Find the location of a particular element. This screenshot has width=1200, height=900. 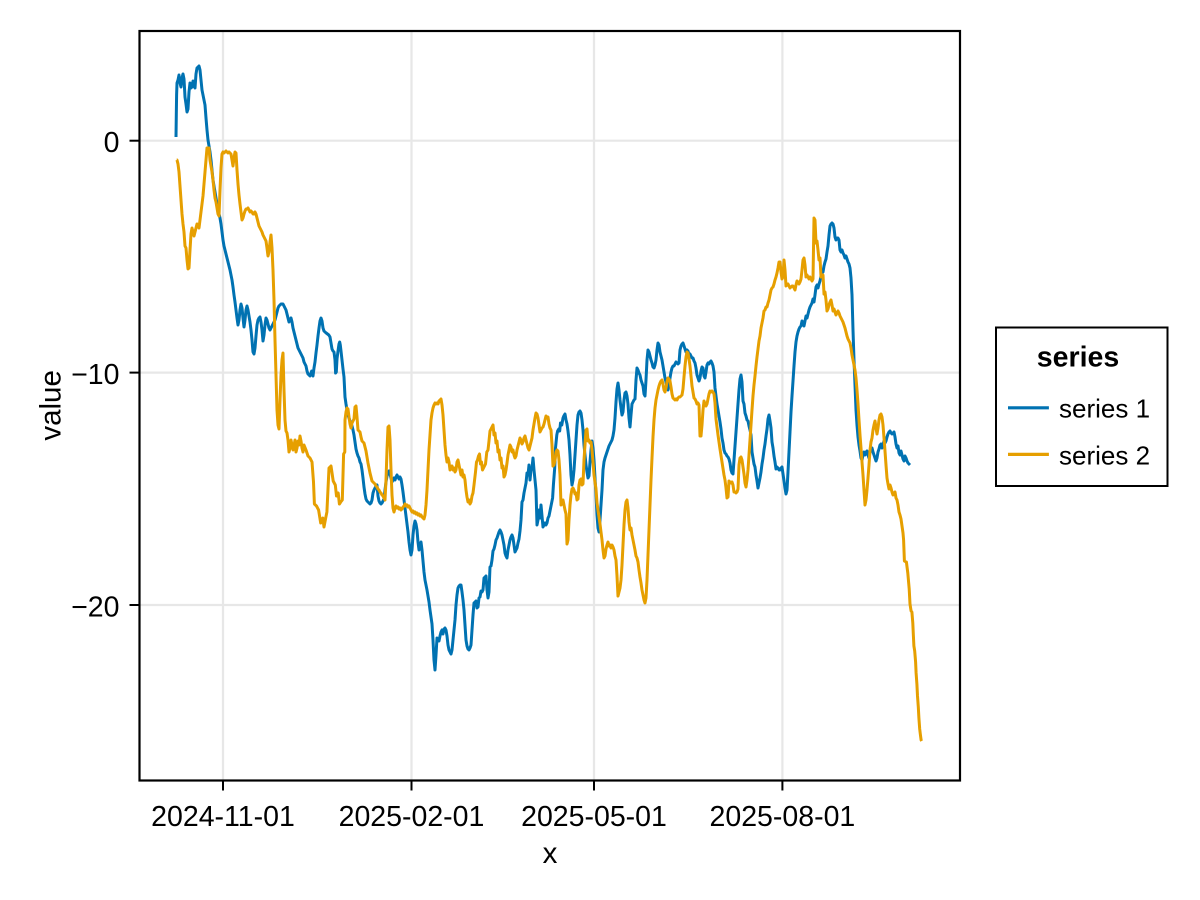

svg-text: 2025-02-01 is located at coordinates (412, 817).